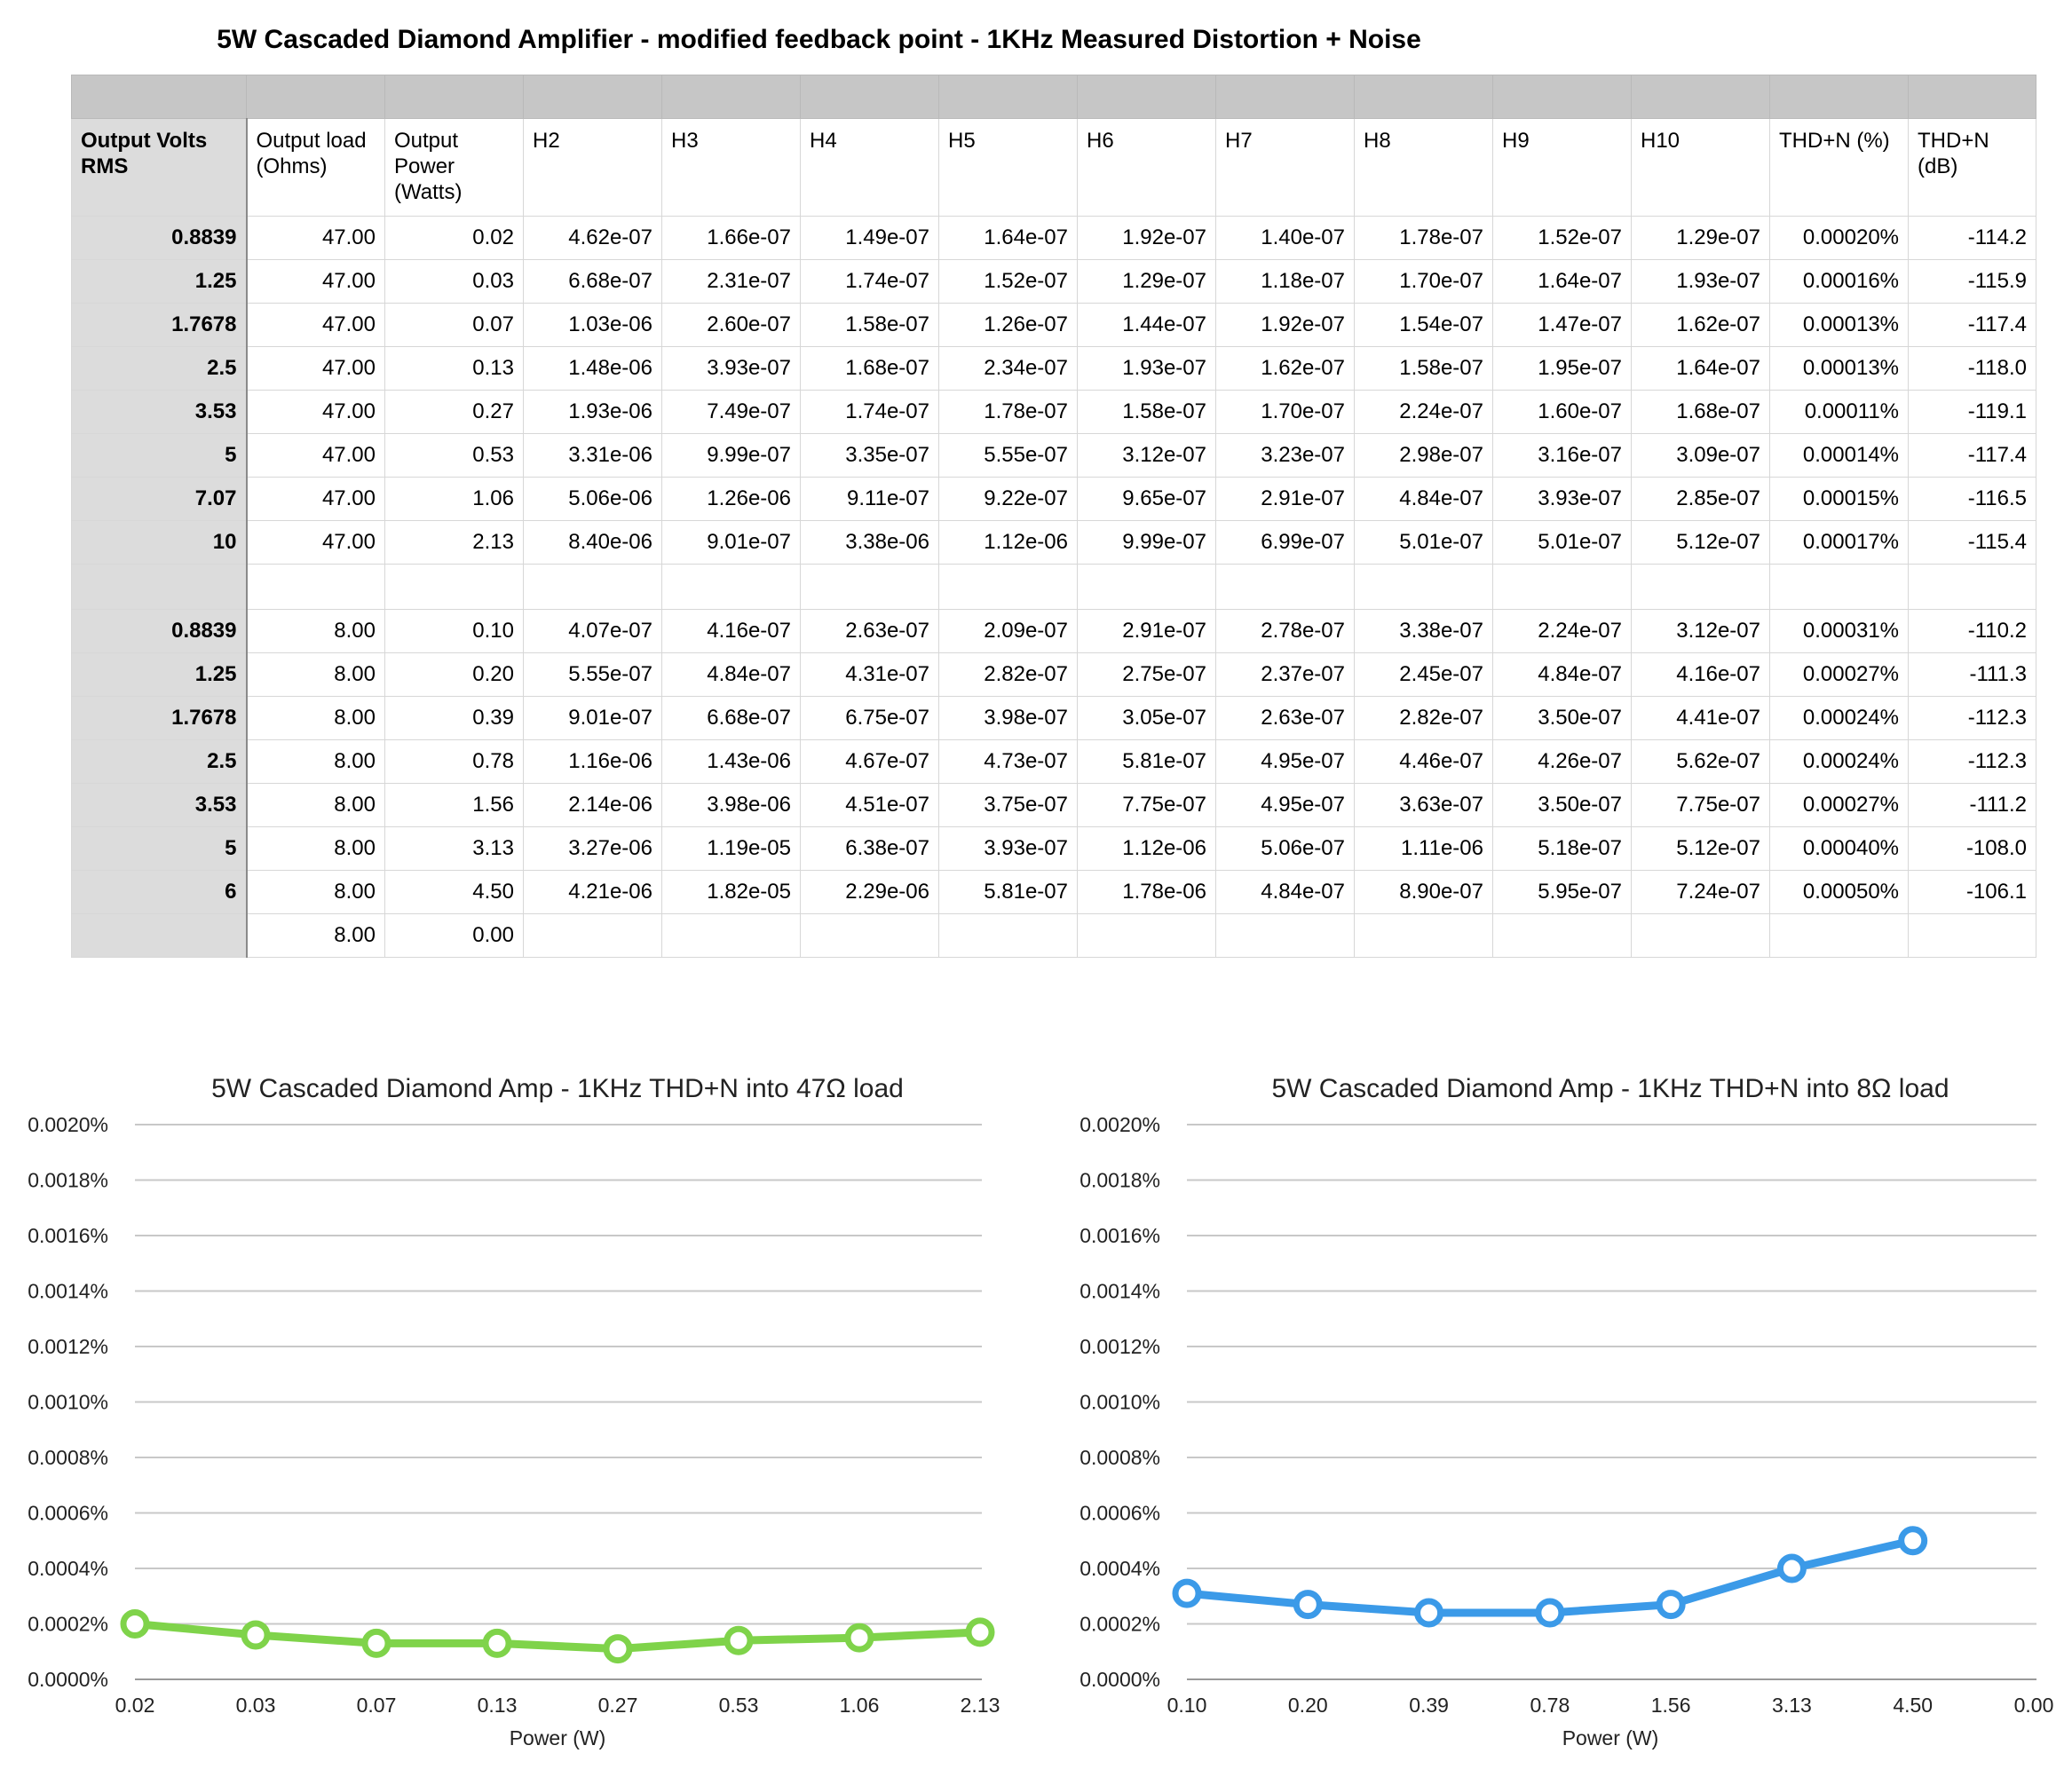  What do you see at coordinates (1008, 412) in the screenshot?
I see `table-cell: 1.78e-07` at bounding box center [1008, 412].